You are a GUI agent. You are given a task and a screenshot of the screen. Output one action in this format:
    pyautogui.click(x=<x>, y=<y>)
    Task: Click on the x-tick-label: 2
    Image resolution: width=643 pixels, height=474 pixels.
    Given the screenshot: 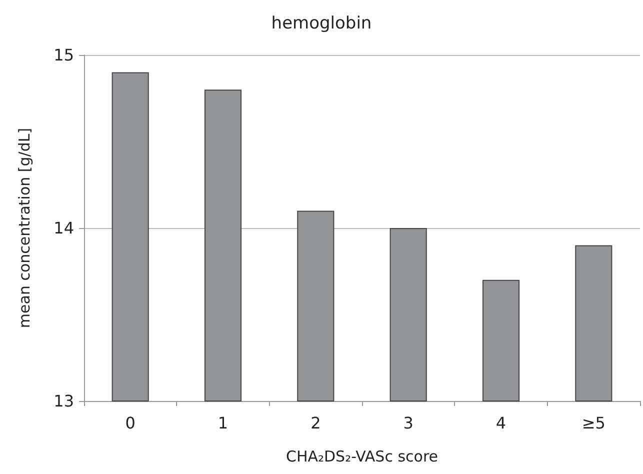 What is the action you would take?
    pyautogui.click(x=315, y=423)
    